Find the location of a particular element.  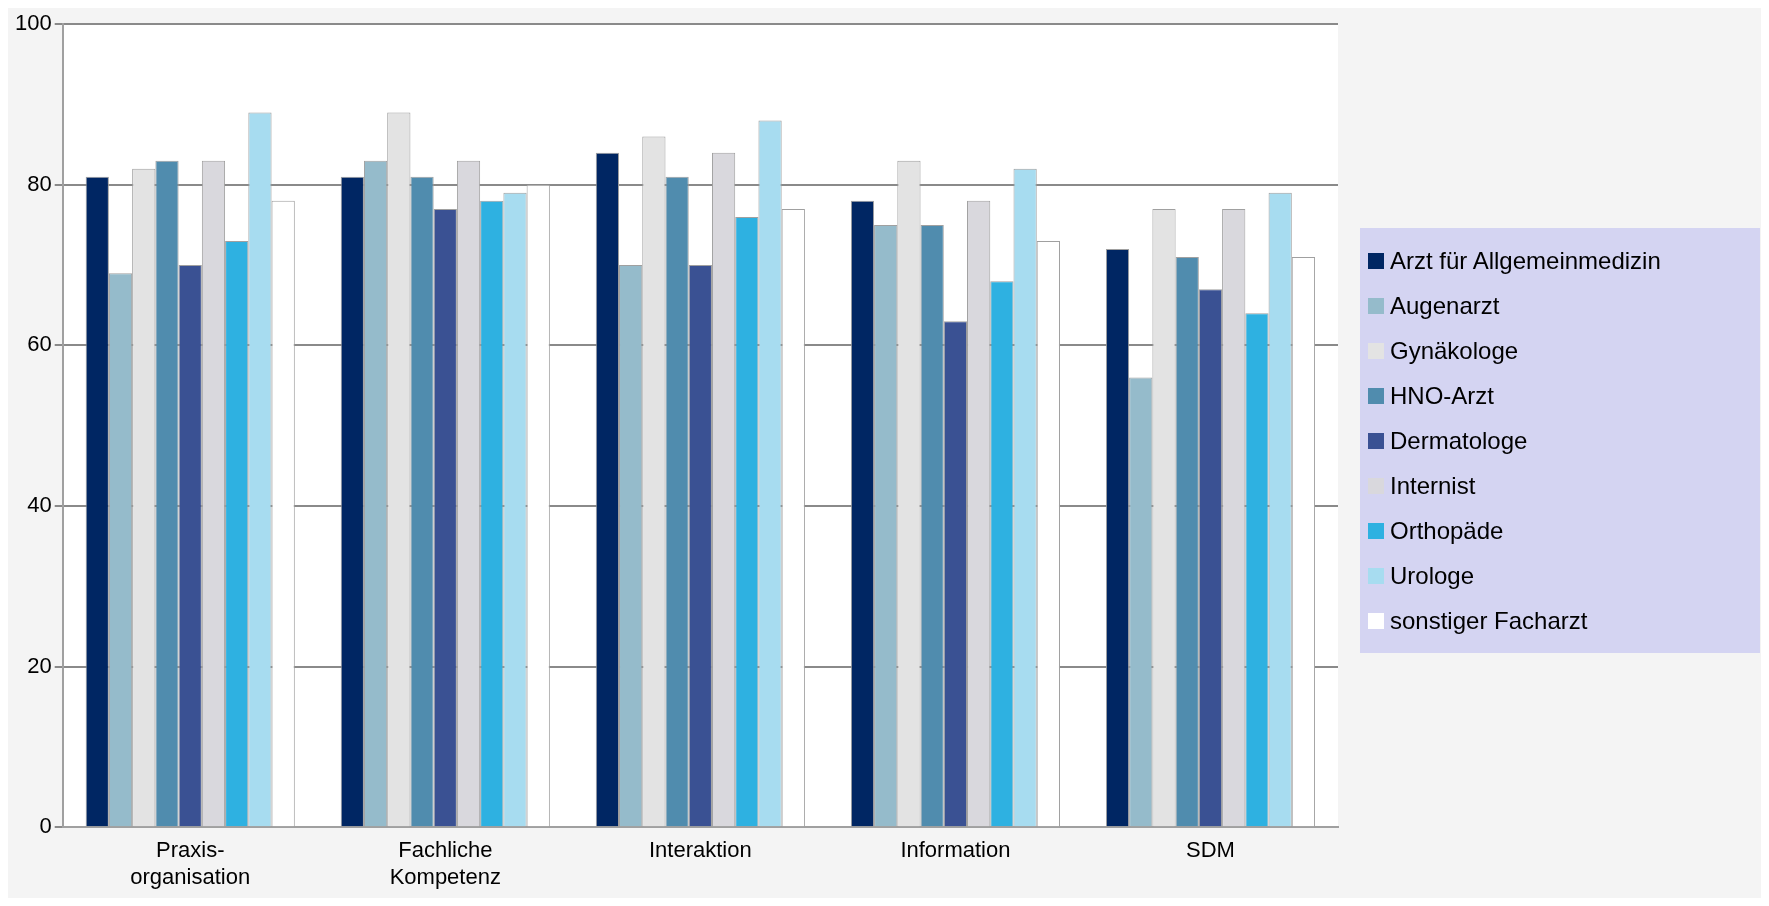

y-tick-label: 60 is located at coordinates (39, 344).